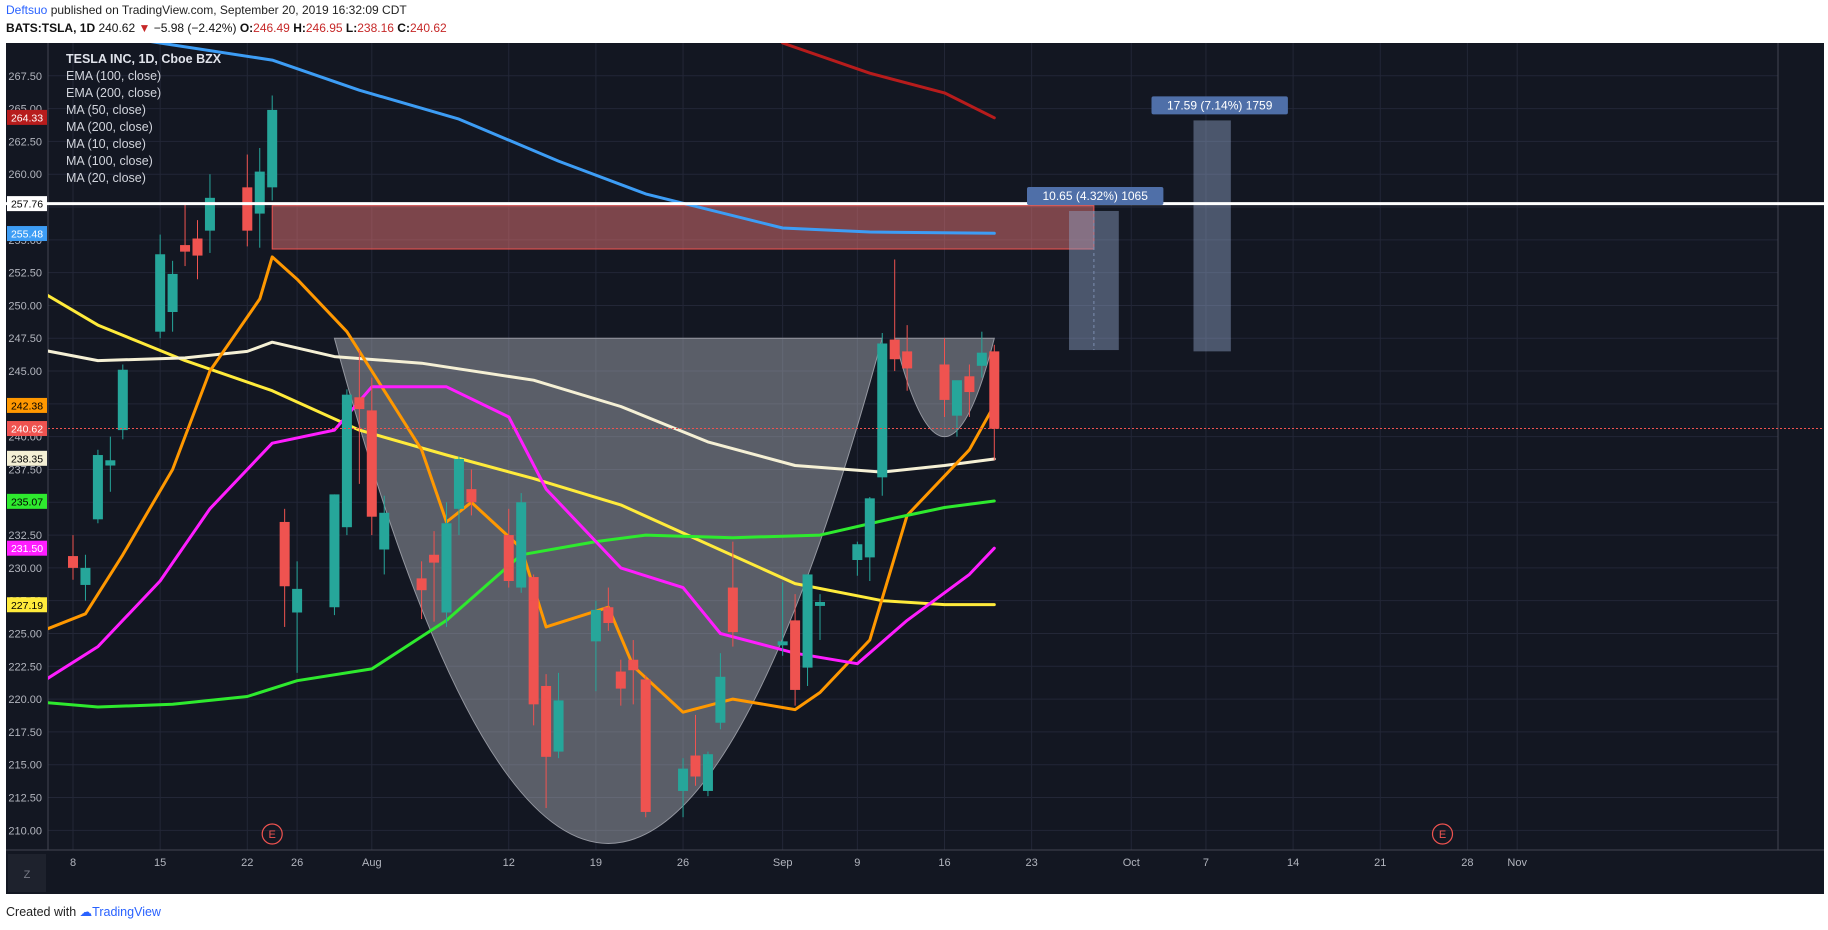 The width and height of the screenshot is (1828, 930). I want to click on series-line-ema-200-close, so click(888, 81).